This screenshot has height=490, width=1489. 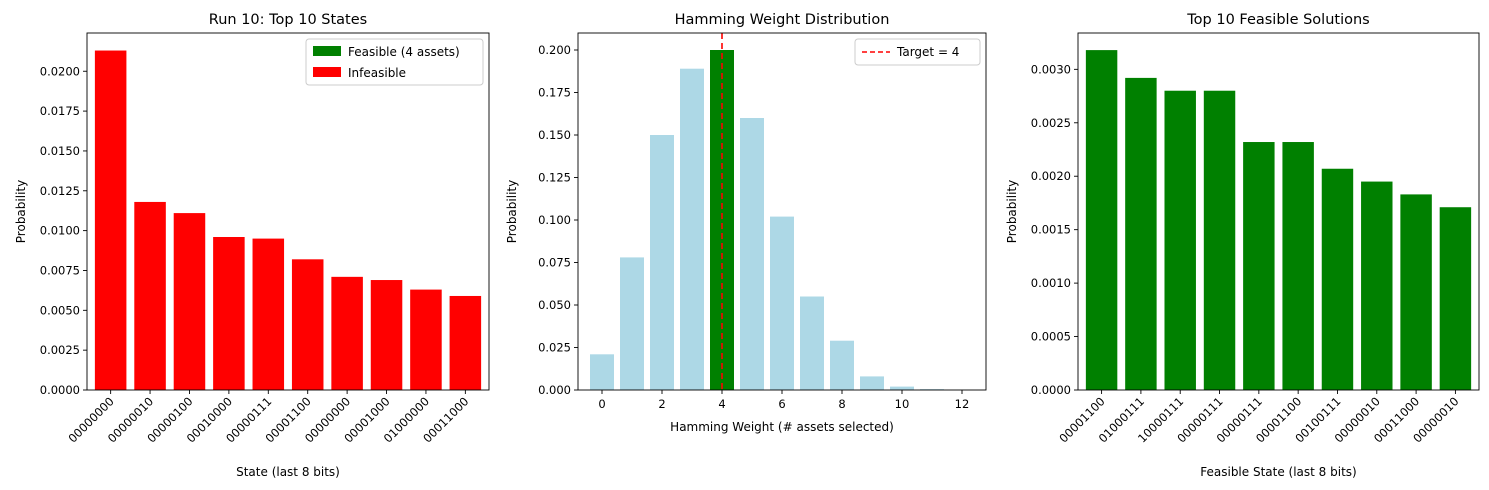 I want to click on y-tick-label: 0.0005, so click(x=1051, y=337).